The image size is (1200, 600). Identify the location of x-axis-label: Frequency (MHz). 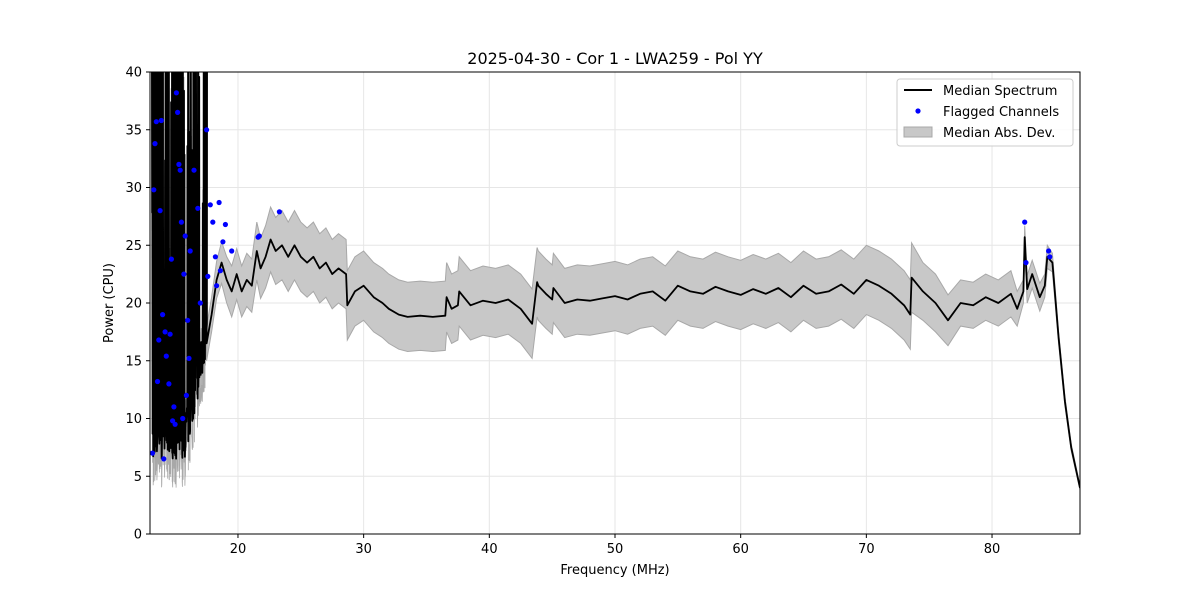
(614, 570).